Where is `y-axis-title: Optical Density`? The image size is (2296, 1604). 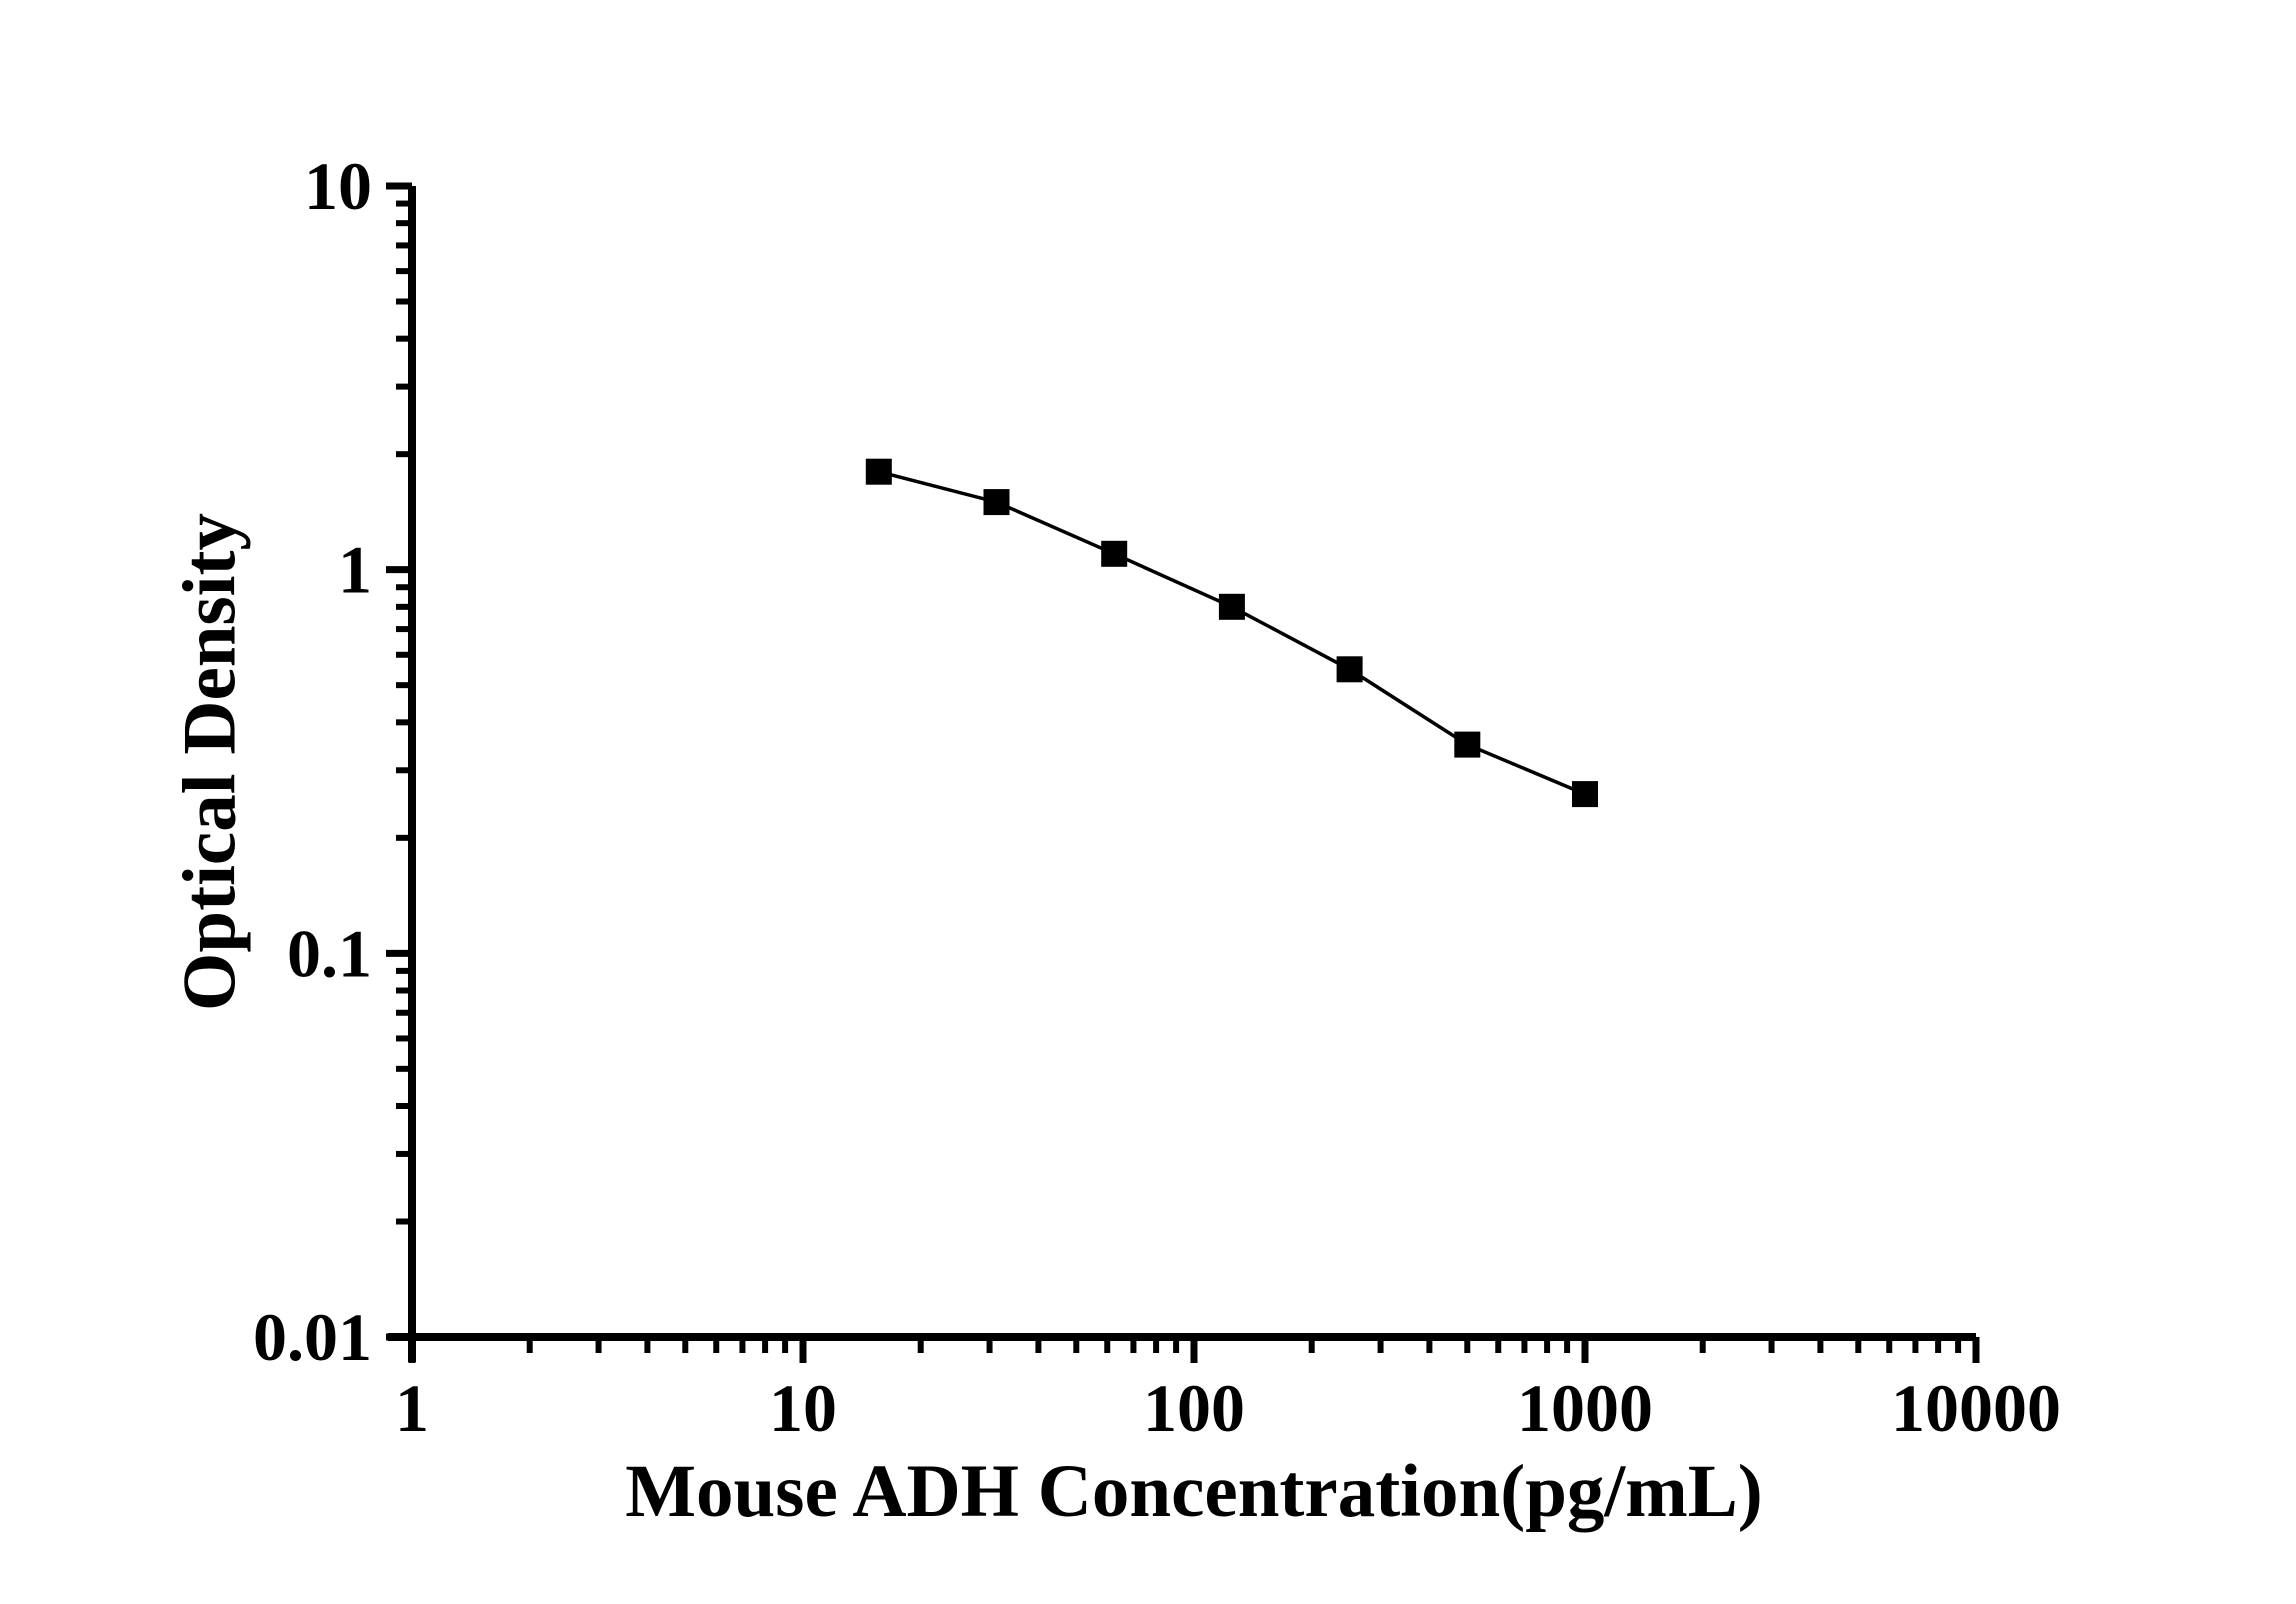
y-axis-title: Optical Density is located at coordinates (209, 762).